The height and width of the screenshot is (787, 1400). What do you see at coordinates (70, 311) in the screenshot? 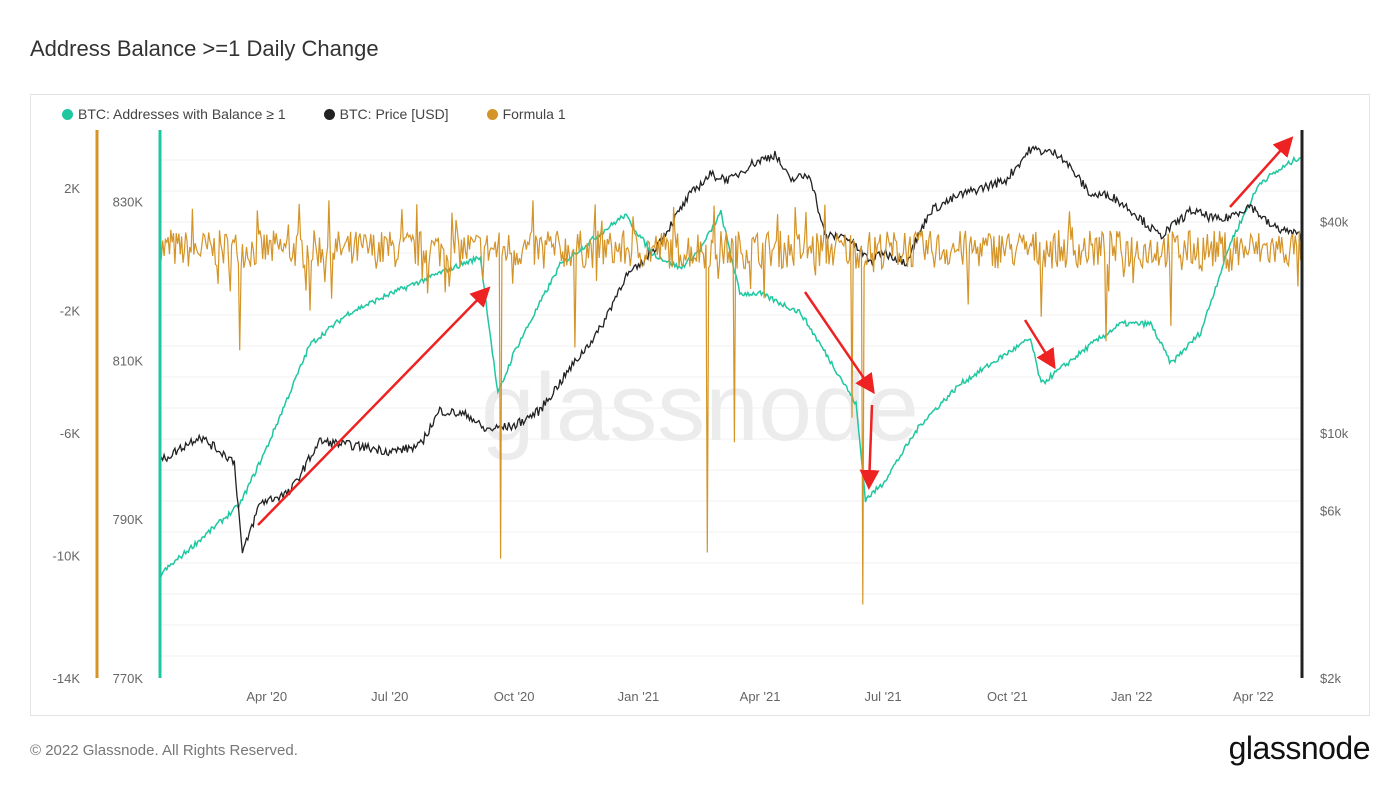
I see `formula-tick-label: -2K` at bounding box center [70, 311].